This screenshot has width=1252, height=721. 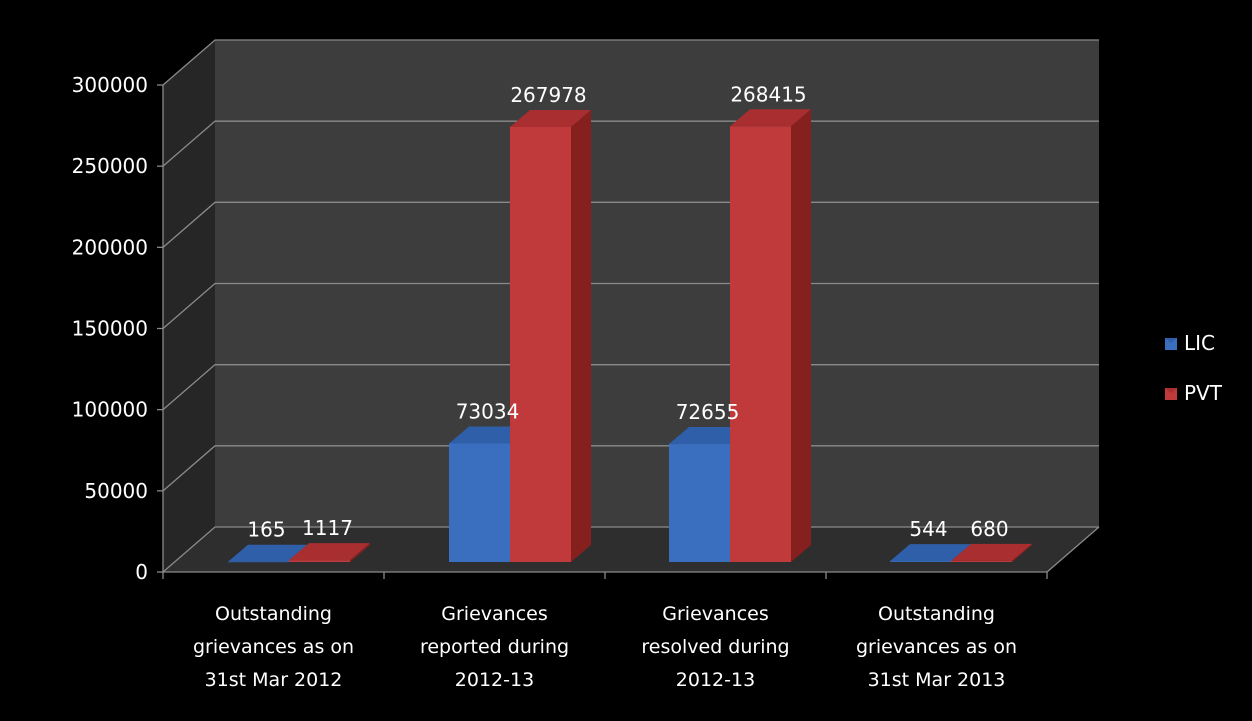 I want to click on y-tick-label: 200000, so click(x=110, y=247).